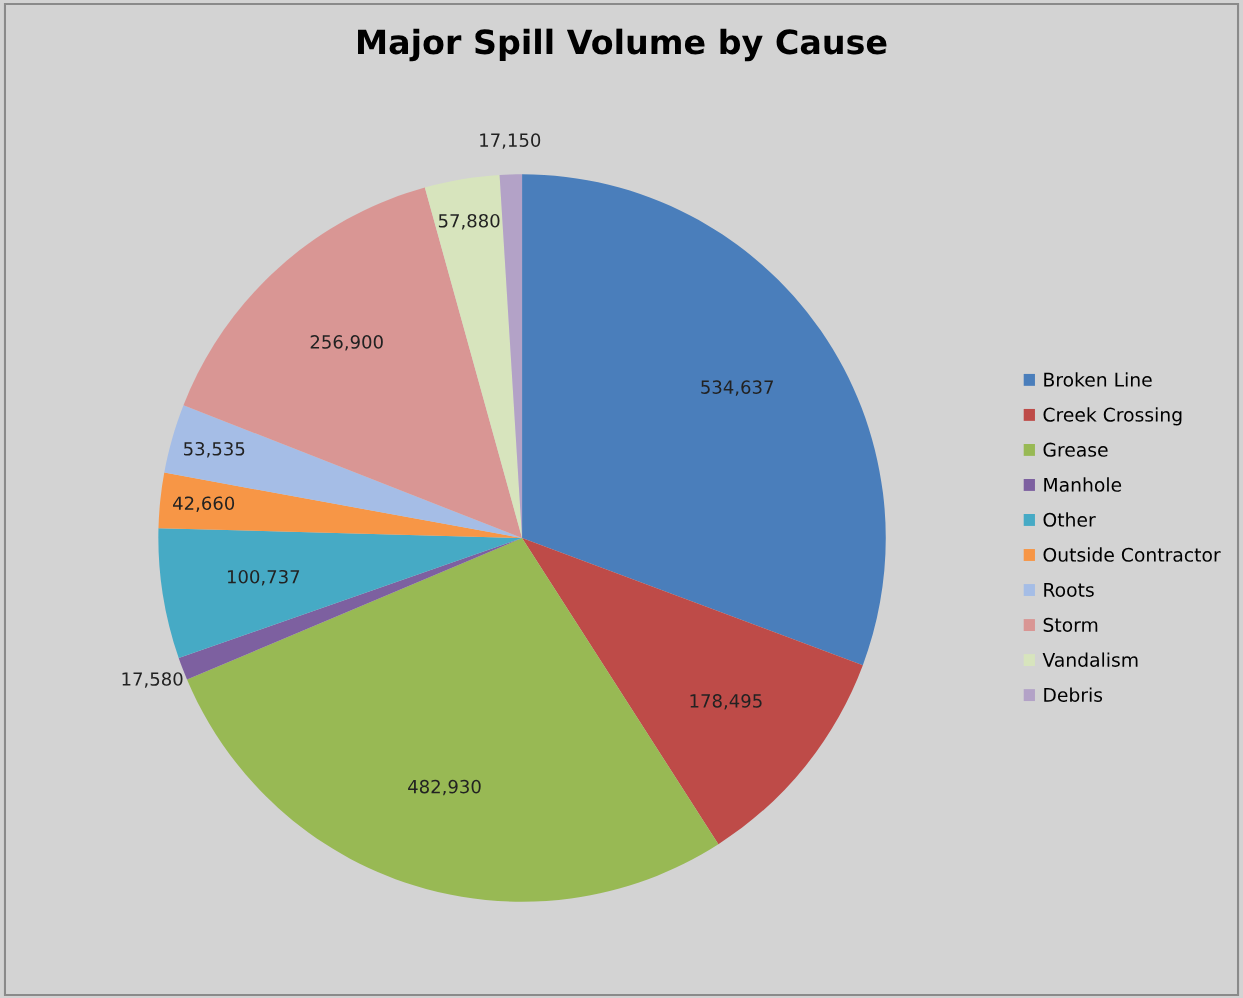 The width and height of the screenshot is (1243, 998). What do you see at coordinates (214, 449) in the screenshot?
I see `data-label: 53,535` at bounding box center [214, 449].